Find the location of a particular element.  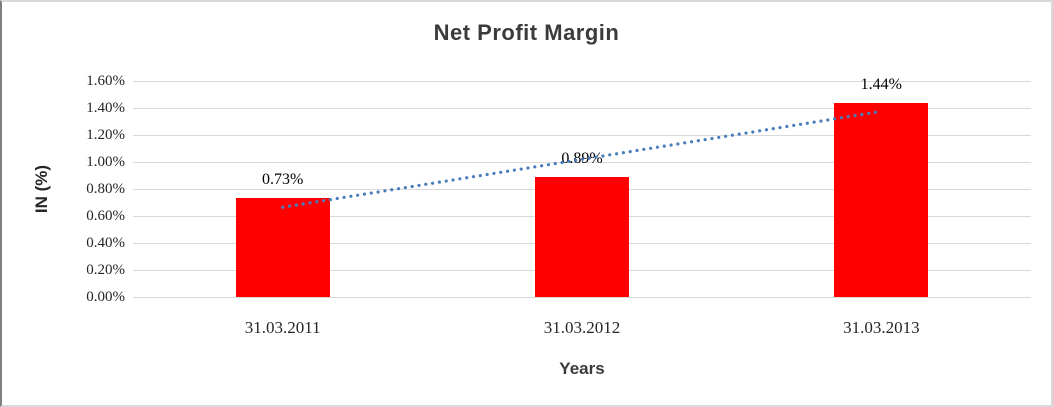

y-tick-label: 0.20% is located at coordinates (105, 270).